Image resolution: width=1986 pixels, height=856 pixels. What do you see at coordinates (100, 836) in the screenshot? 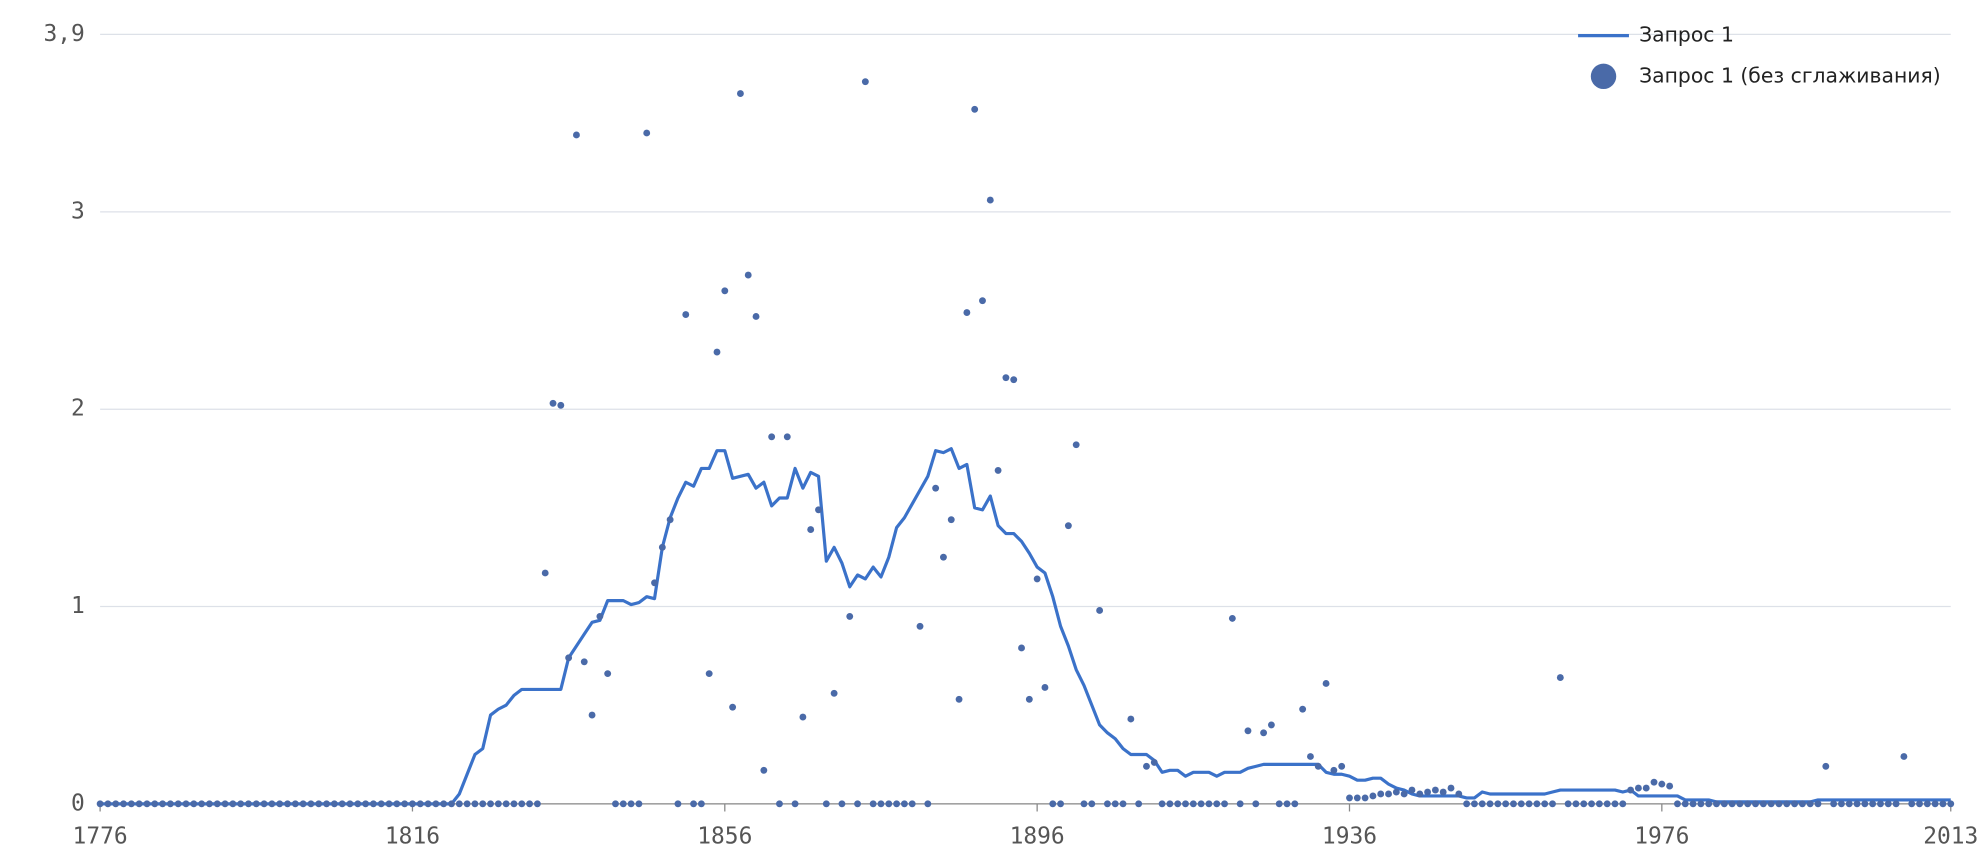
I see `x-tick-label: 1776` at bounding box center [100, 836].